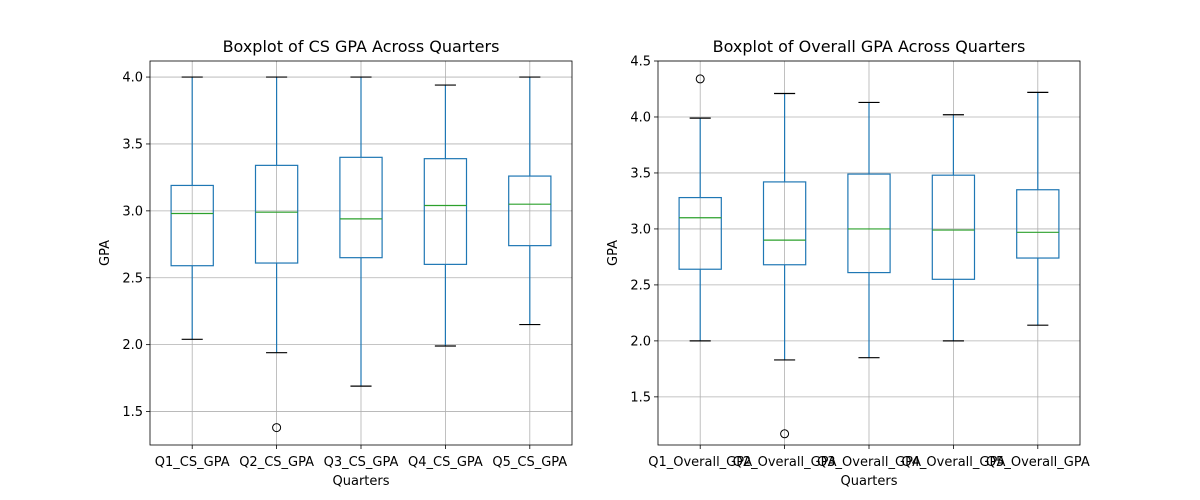 The image size is (1200, 500). I want to click on x-tick-label: Q3_Overall_GPA, so click(869, 462).